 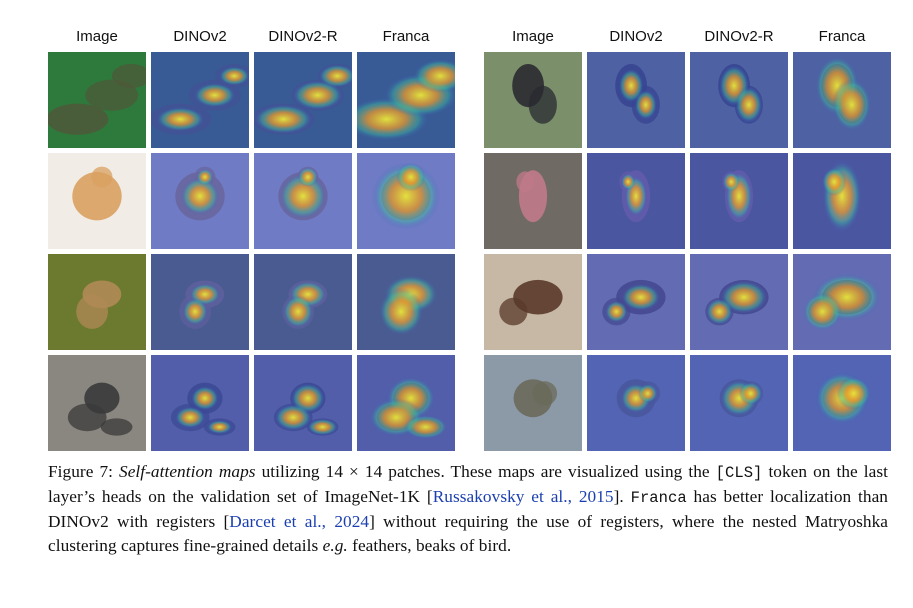 I want to click on child-dinov2-r-cell, so click(x=739, y=201).